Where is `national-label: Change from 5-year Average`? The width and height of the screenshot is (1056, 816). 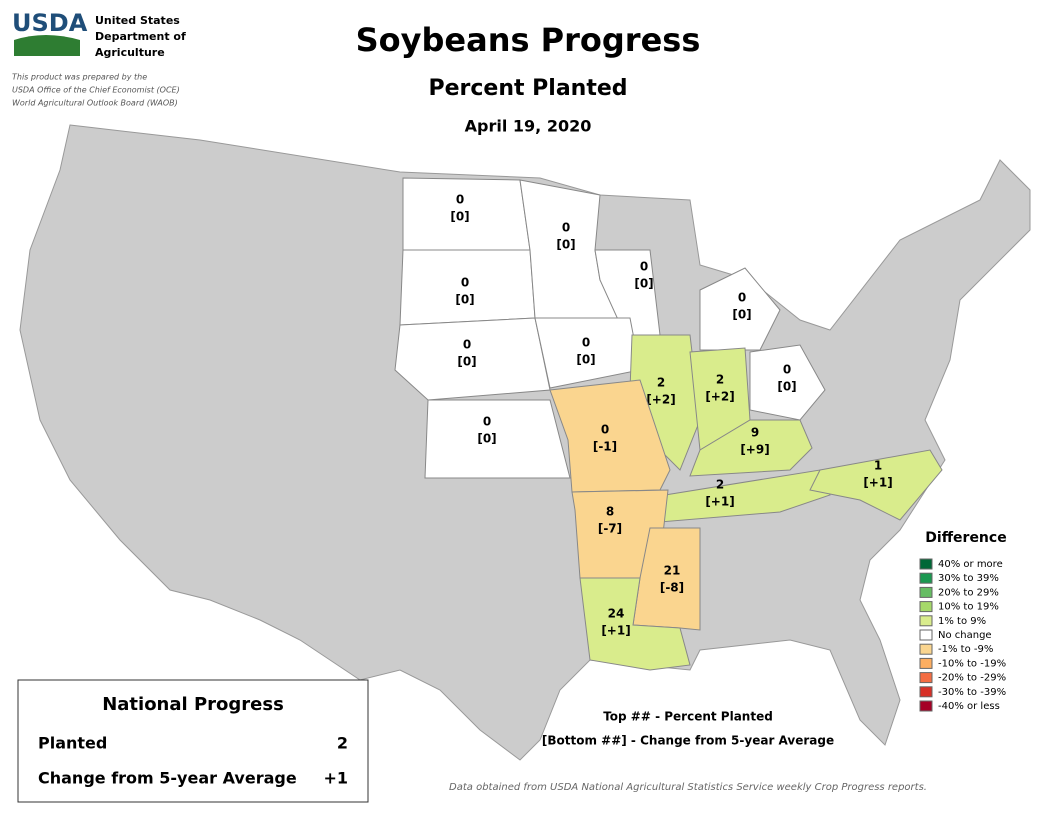 national-label: Change from 5-year Average is located at coordinates (167, 778).